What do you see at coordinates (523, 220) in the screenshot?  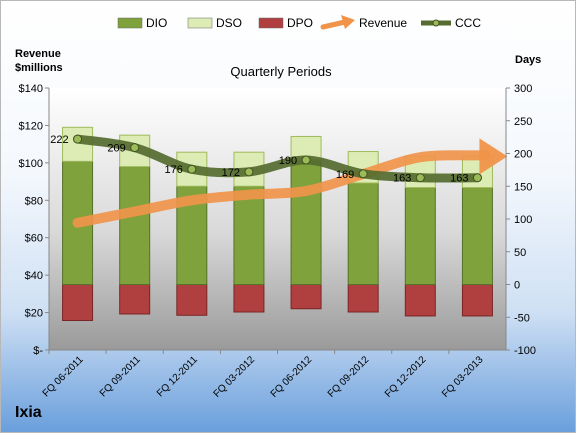 I see `right-tick-label: 100` at bounding box center [523, 220].